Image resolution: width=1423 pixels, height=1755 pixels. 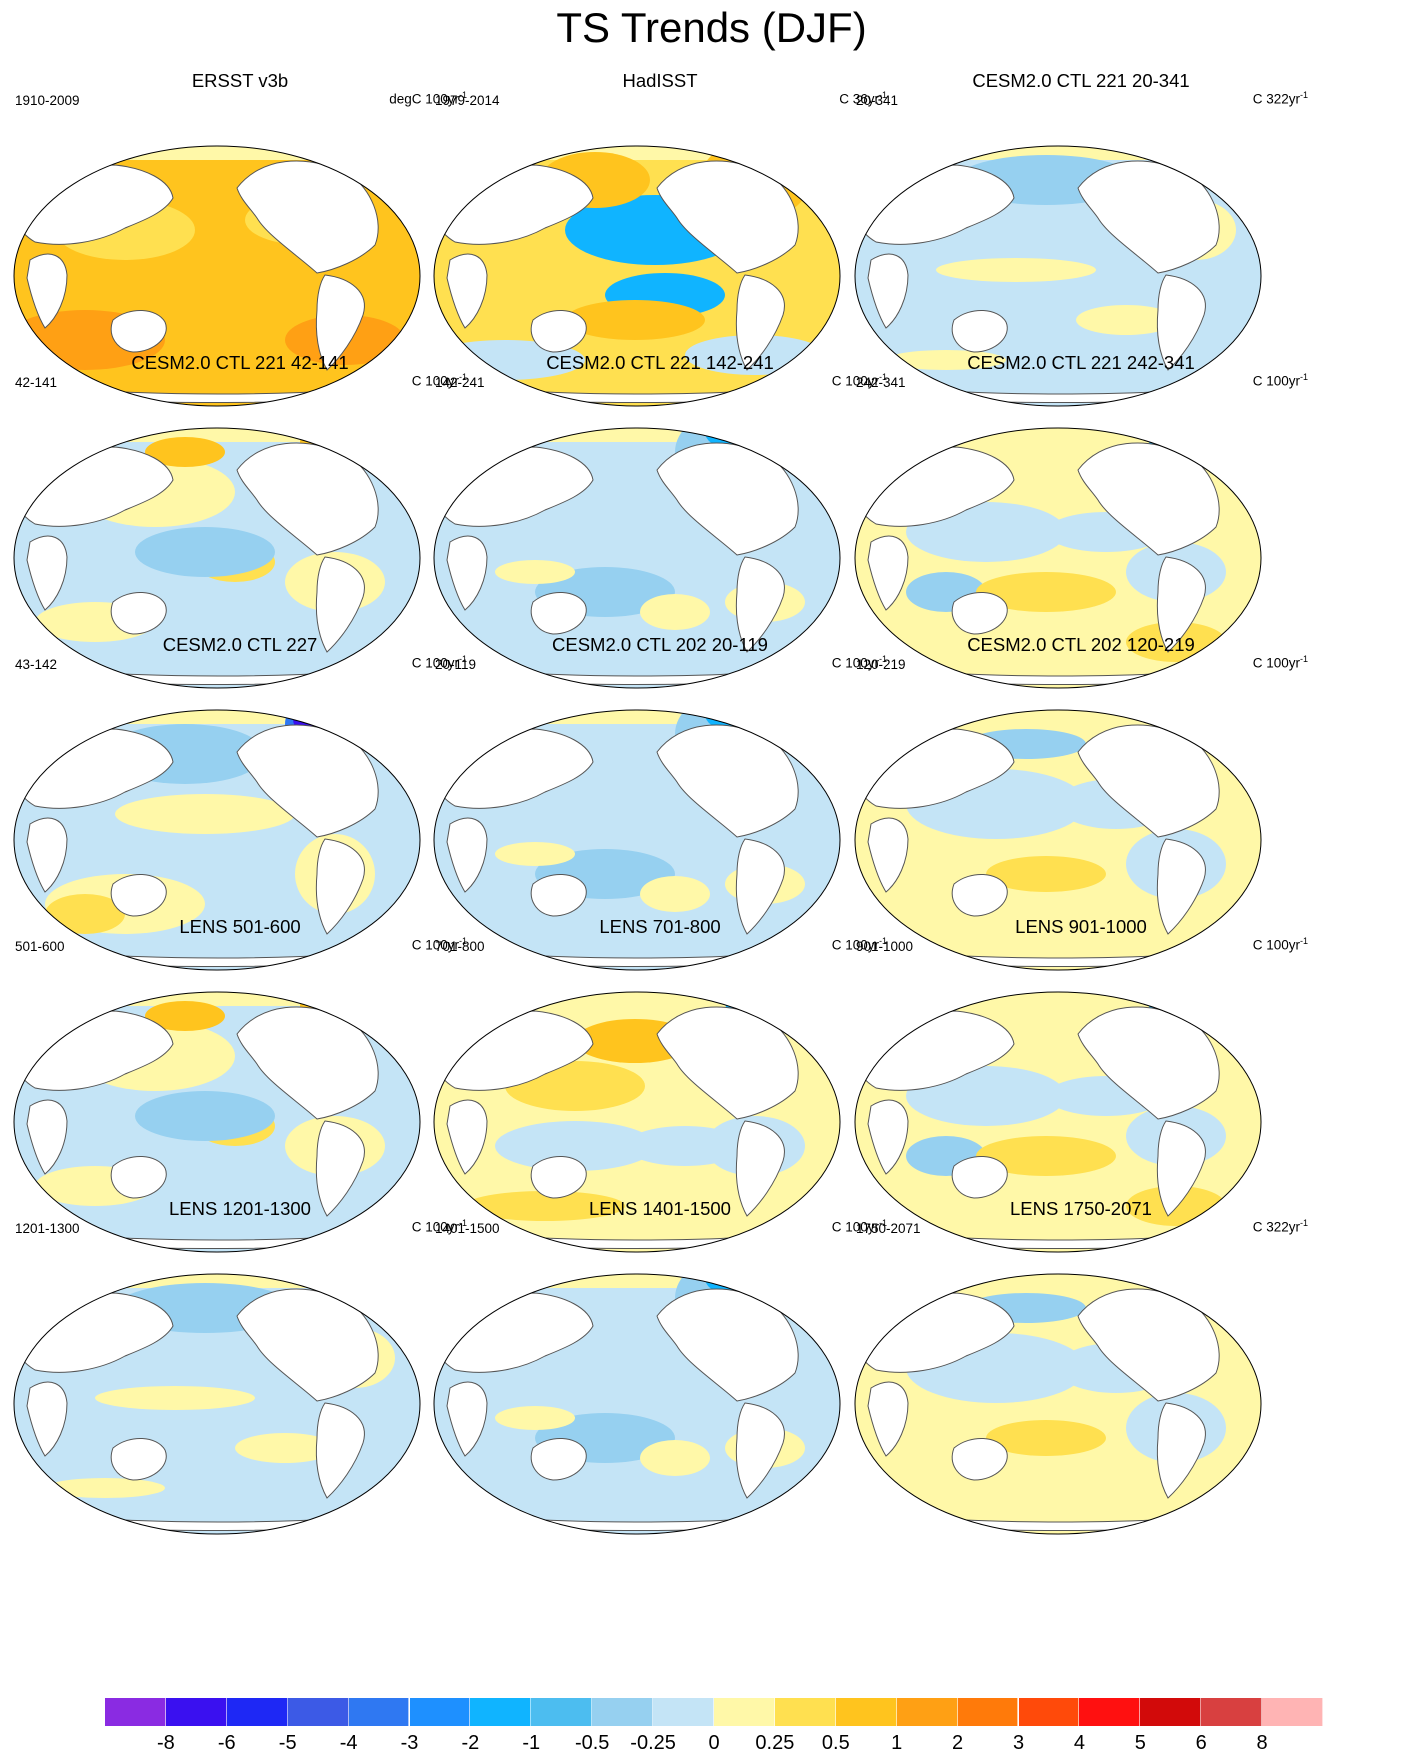 I want to click on map-panel: CESM2.0 CTL 202 120-219 120-219 C 100yr-1, so click(x=1081, y=802).